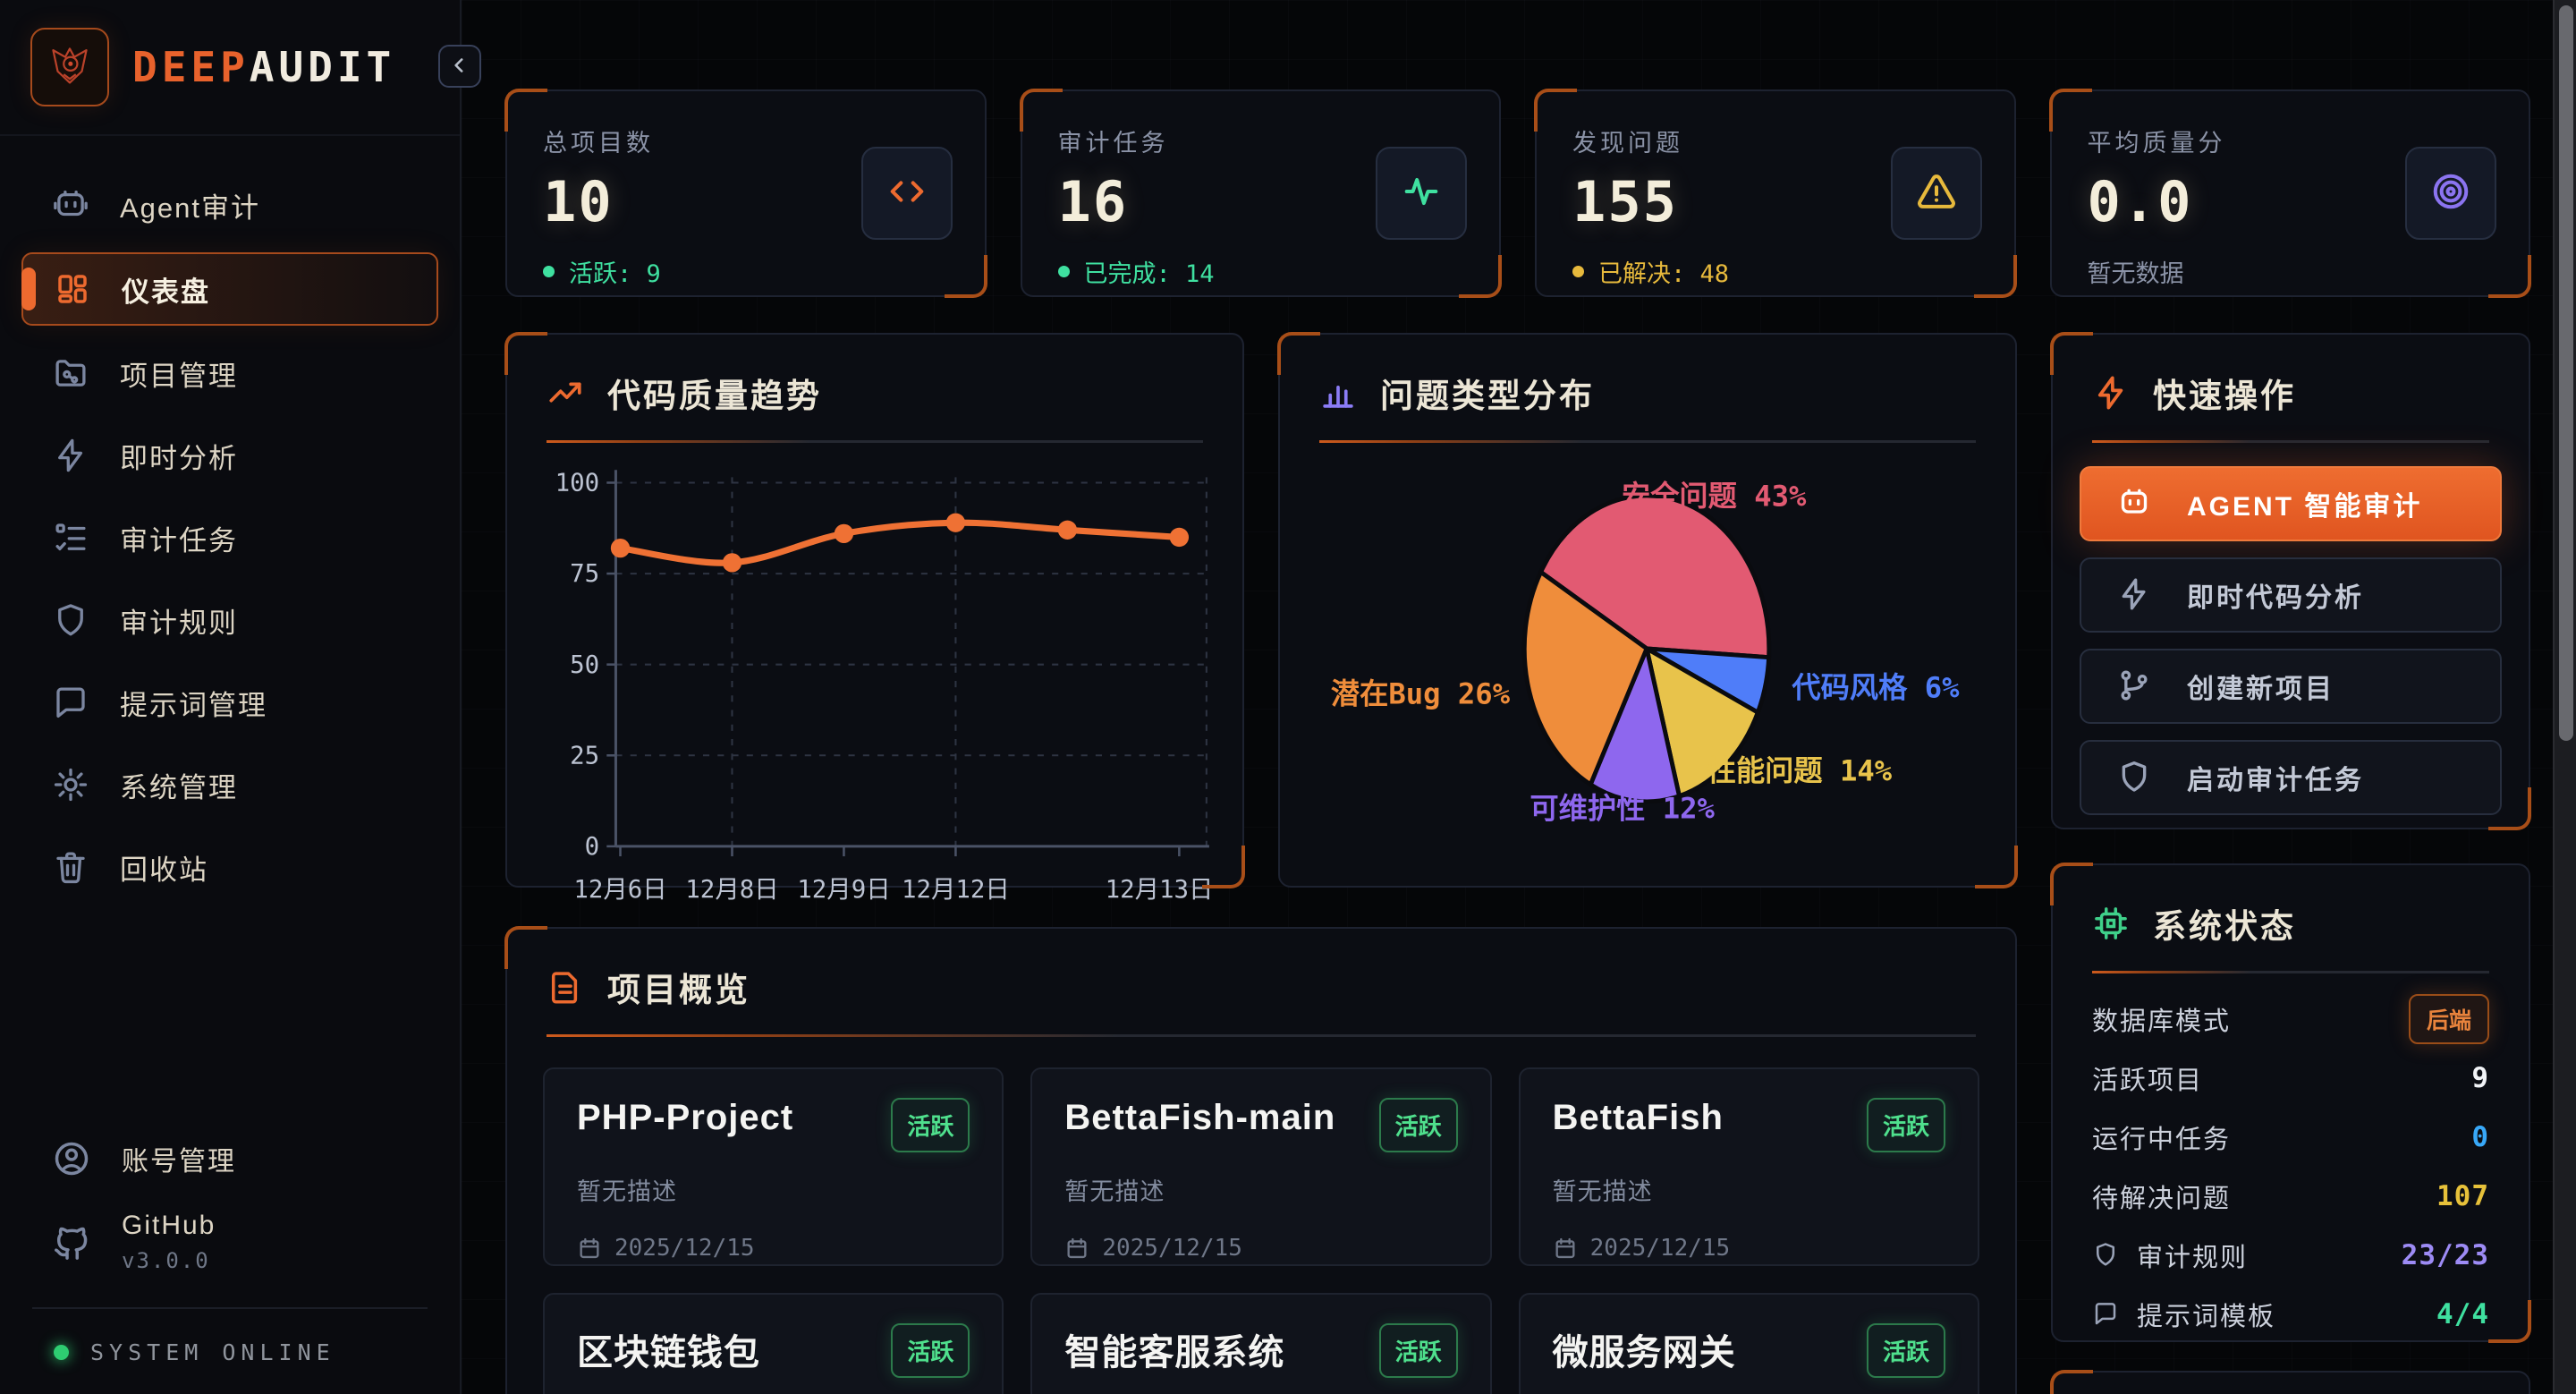  What do you see at coordinates (2289, 194) in the screenshot?
I see `stat-card-avg-quality: 平均质量分 0.0 暂无数据` at bounding box center [2289, 194].